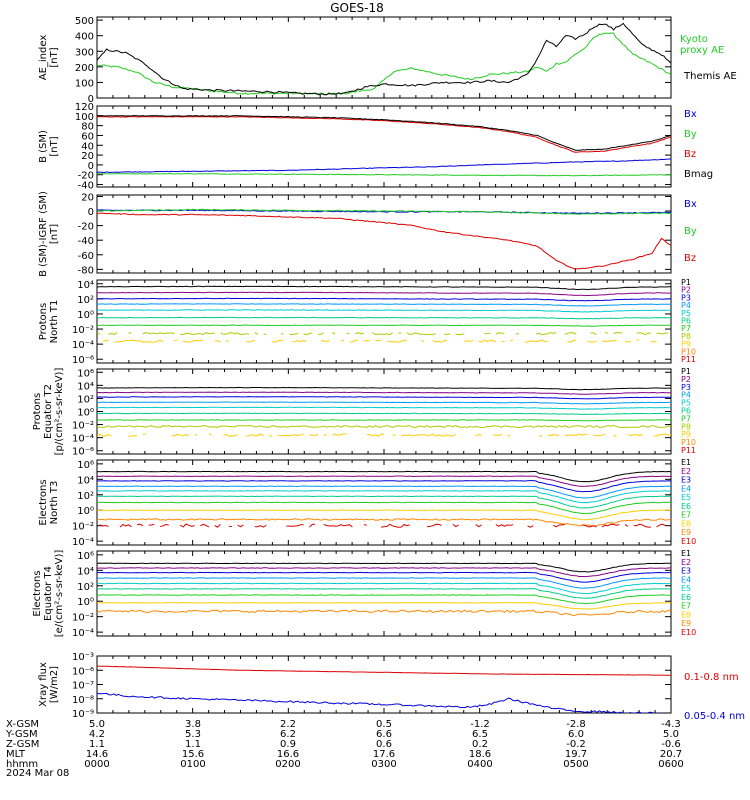  I want to click on footer-value: 0200, so click(287, 764).